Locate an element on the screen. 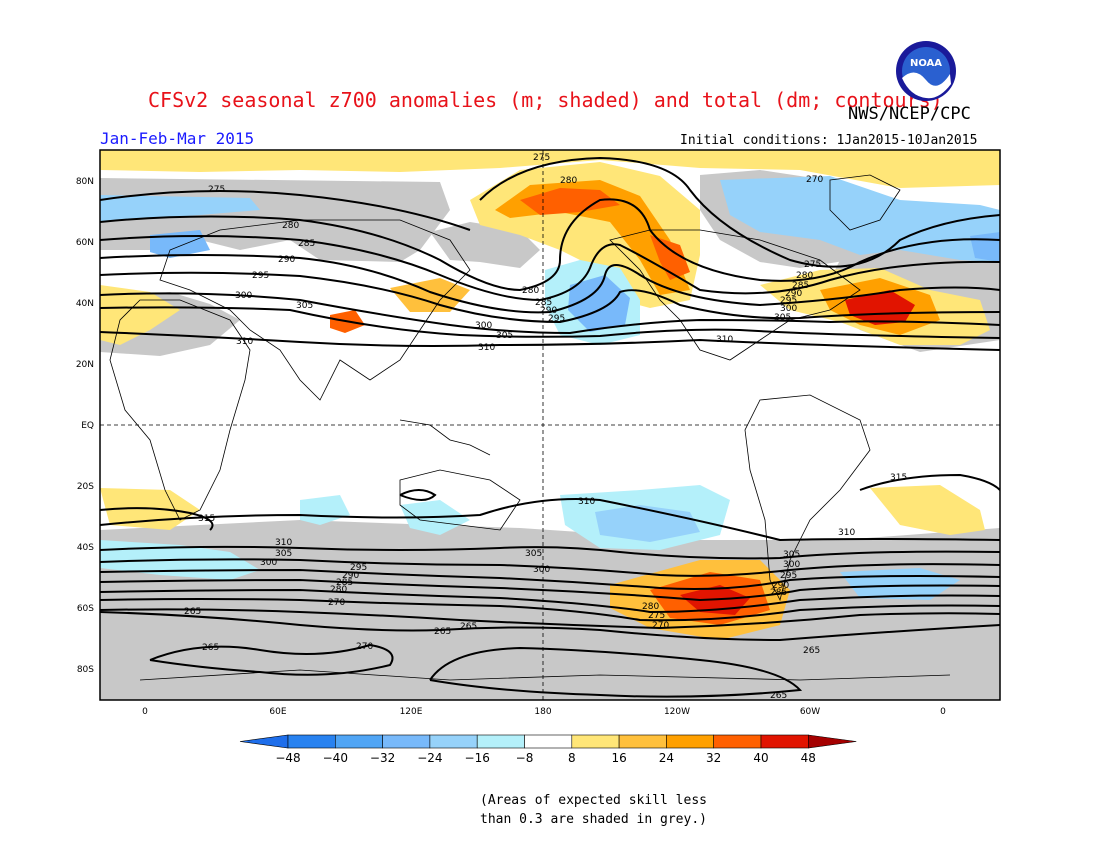 The image size is (1100, 850). label-295-pacific: 295 is located at coordinates (556, 319).